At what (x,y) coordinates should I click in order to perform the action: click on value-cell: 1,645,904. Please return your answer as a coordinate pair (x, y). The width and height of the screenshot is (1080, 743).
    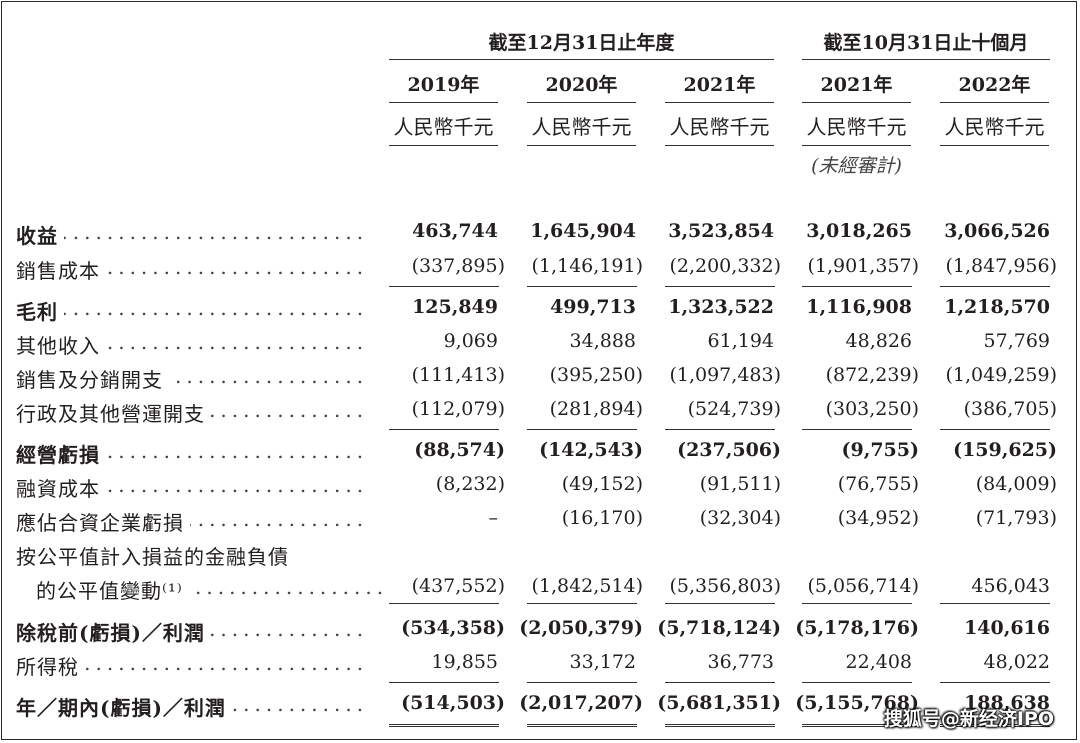
    Looking at the image, I should click on (583, 231).